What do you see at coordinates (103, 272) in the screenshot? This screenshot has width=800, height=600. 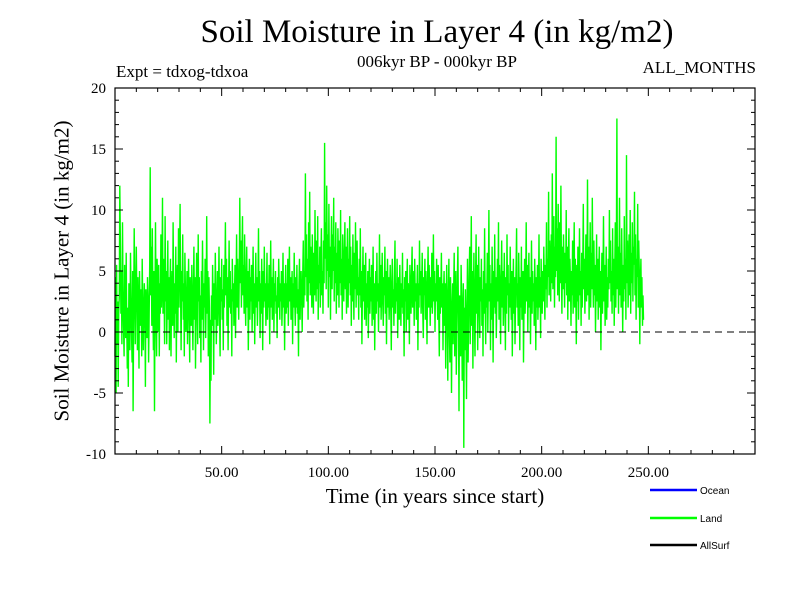 I see `y-tick-label: 5` at bounding box center [103, 272].